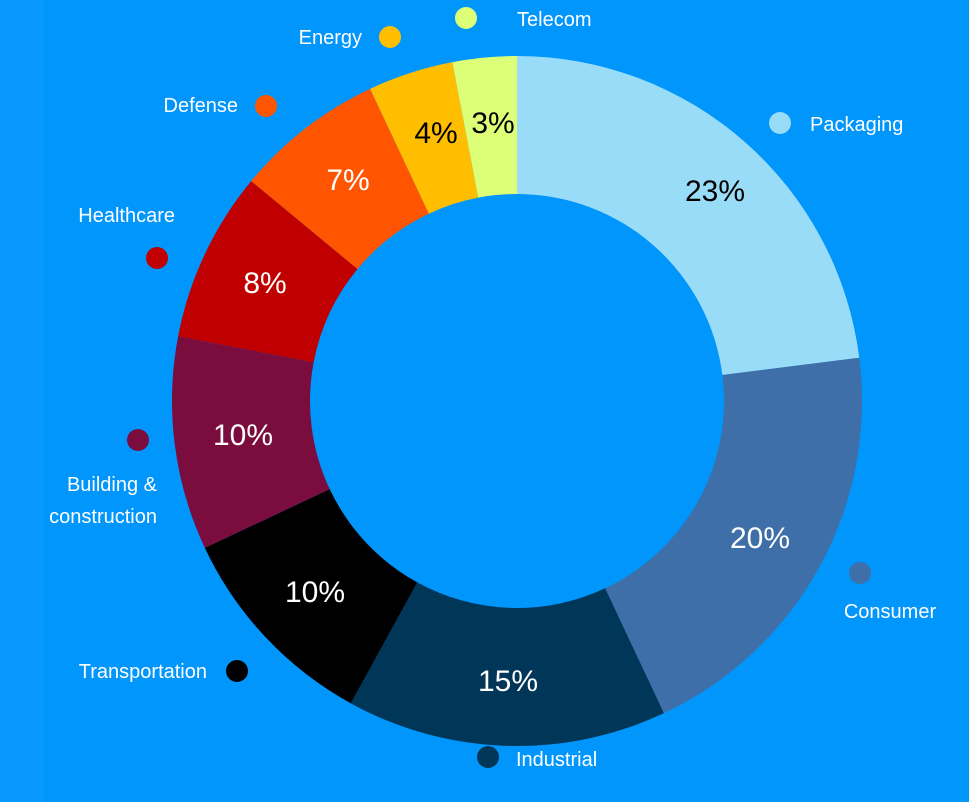 The image size is (969, 802). Describe the element at coordinates (347, 180) in the screenshot. I see `value-label: 7%` at that location.